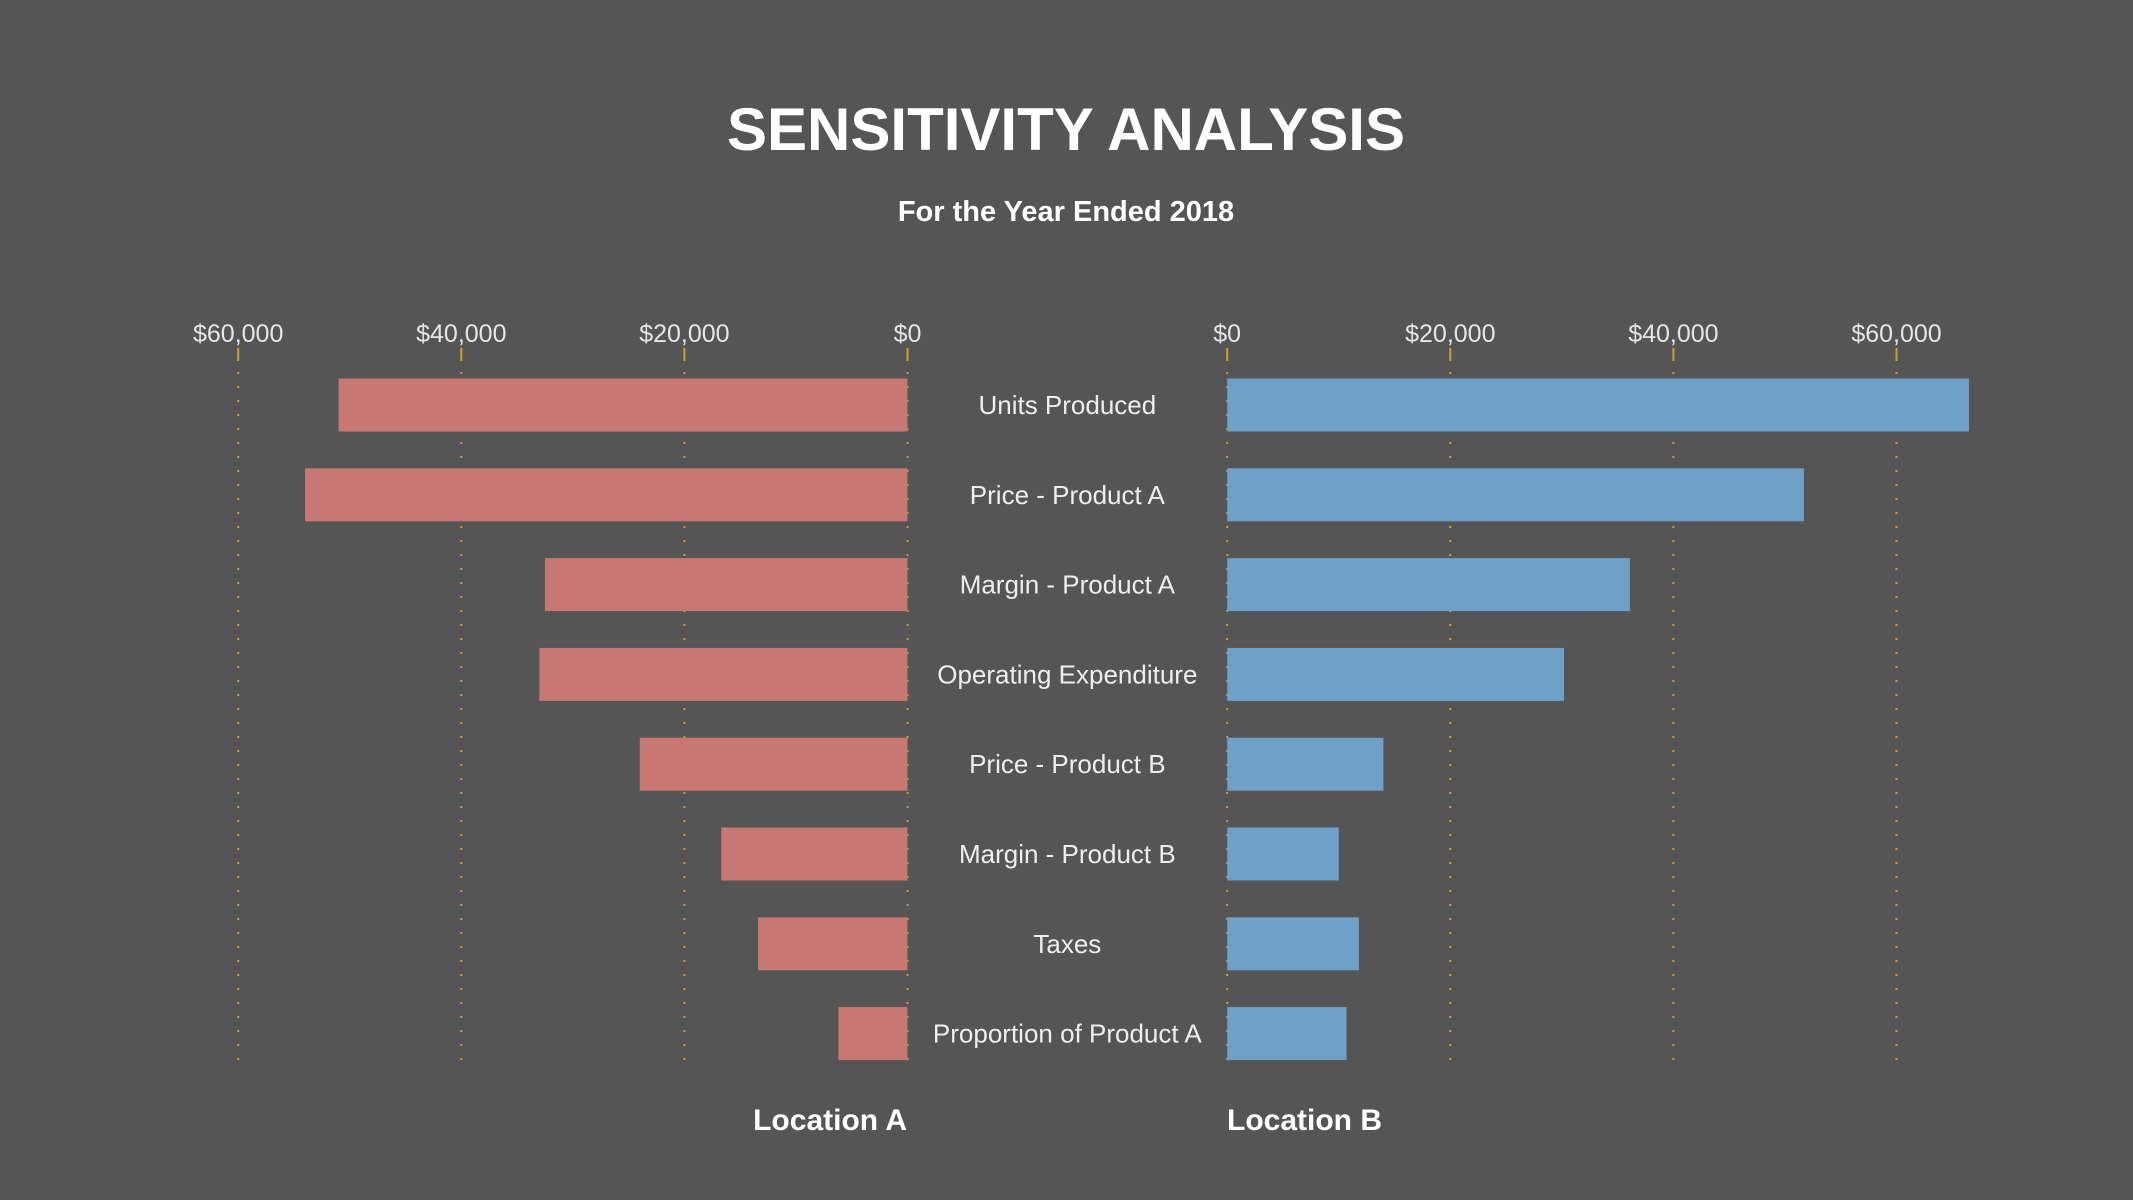  I want to click on tick-label-right: $40,000, so click(1673, 334).